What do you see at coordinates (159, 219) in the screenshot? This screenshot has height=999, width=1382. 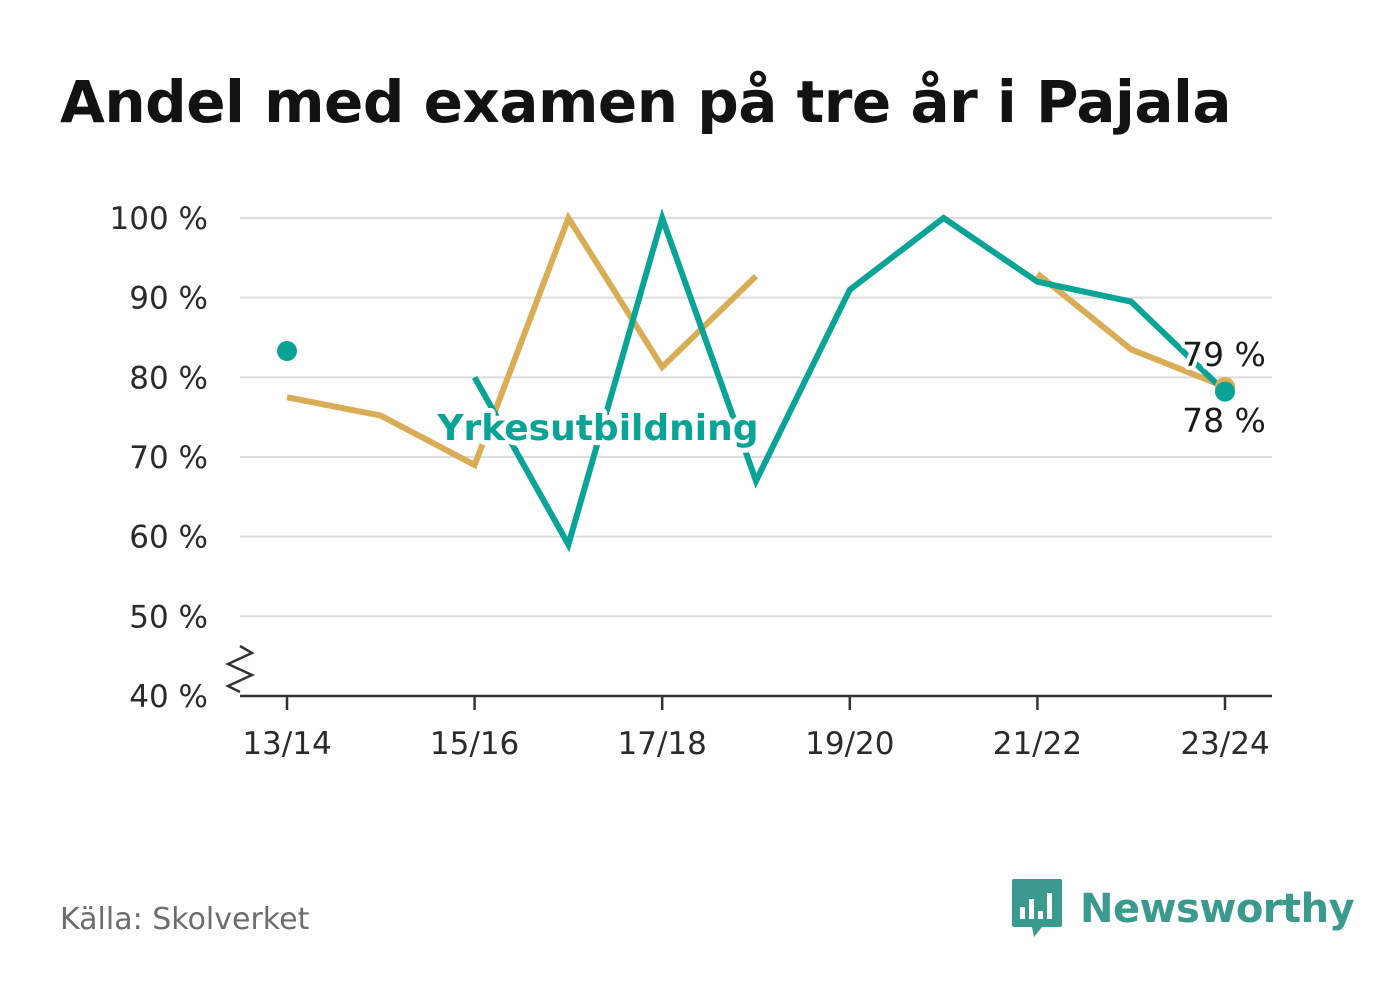 I see `y-tick-label: 100 %` at bounding box center [159, 219].